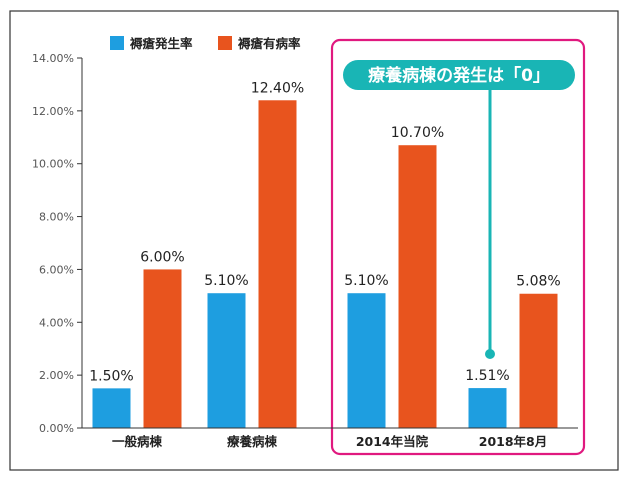 This screenshot has width=630, height=483. Describe the element at coordinates (56, 269) in the screenshot. I see `y-tick-label: 6.00%` at that location.